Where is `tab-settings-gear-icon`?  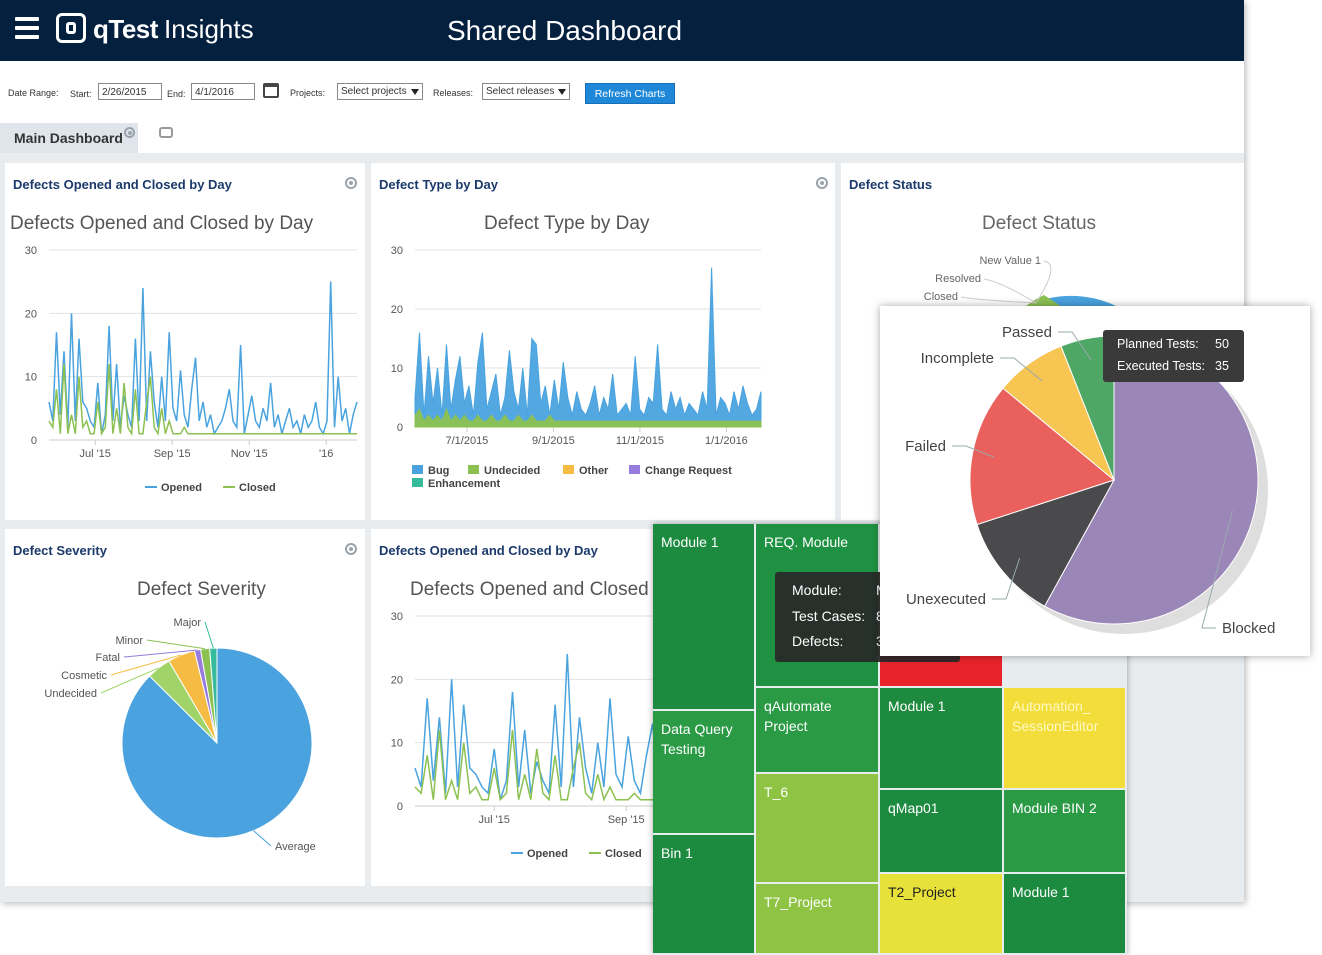 tab-settings-gear-icon is located at coordinates (129, 132).